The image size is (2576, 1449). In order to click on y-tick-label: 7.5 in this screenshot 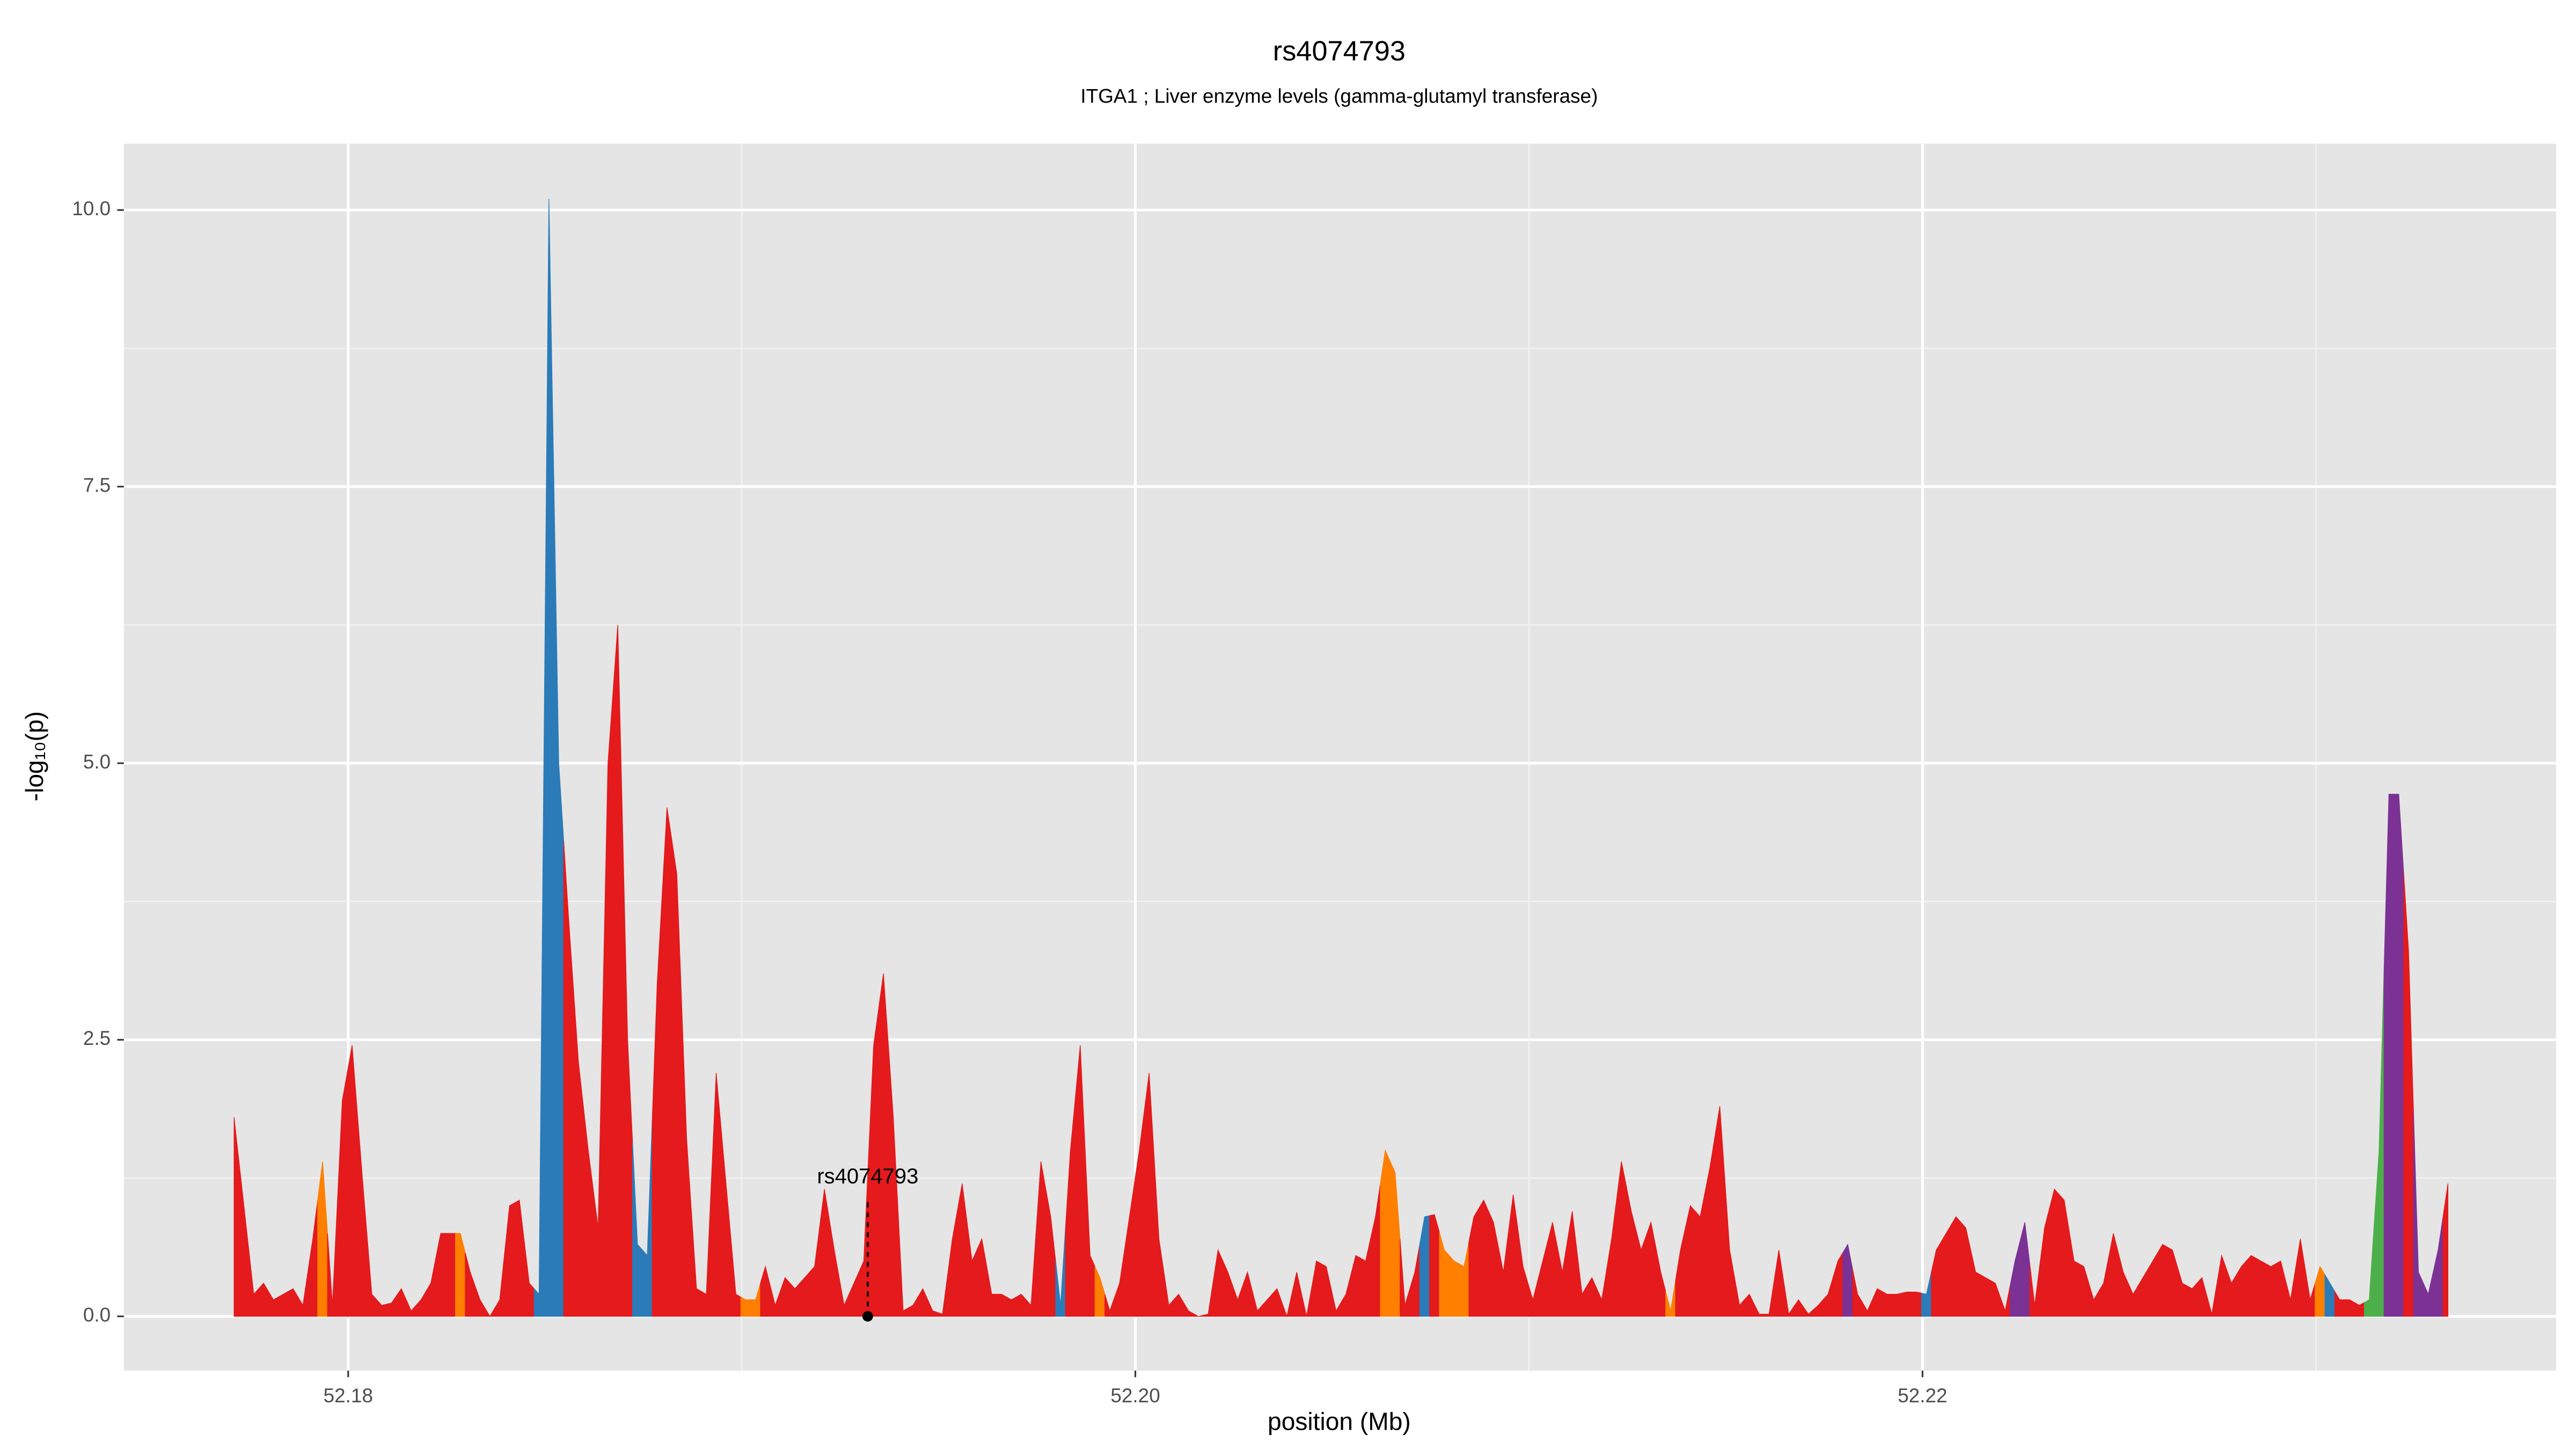, I will do `click(97, 485)`.